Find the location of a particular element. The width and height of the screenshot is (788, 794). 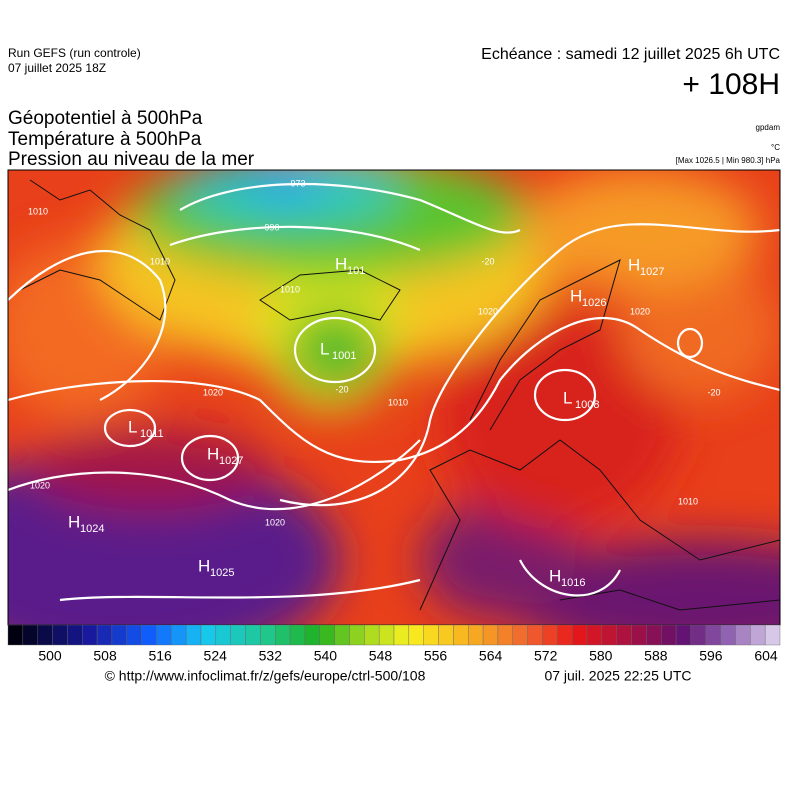

center-value: 1025 is located at coordinates (222, 573).